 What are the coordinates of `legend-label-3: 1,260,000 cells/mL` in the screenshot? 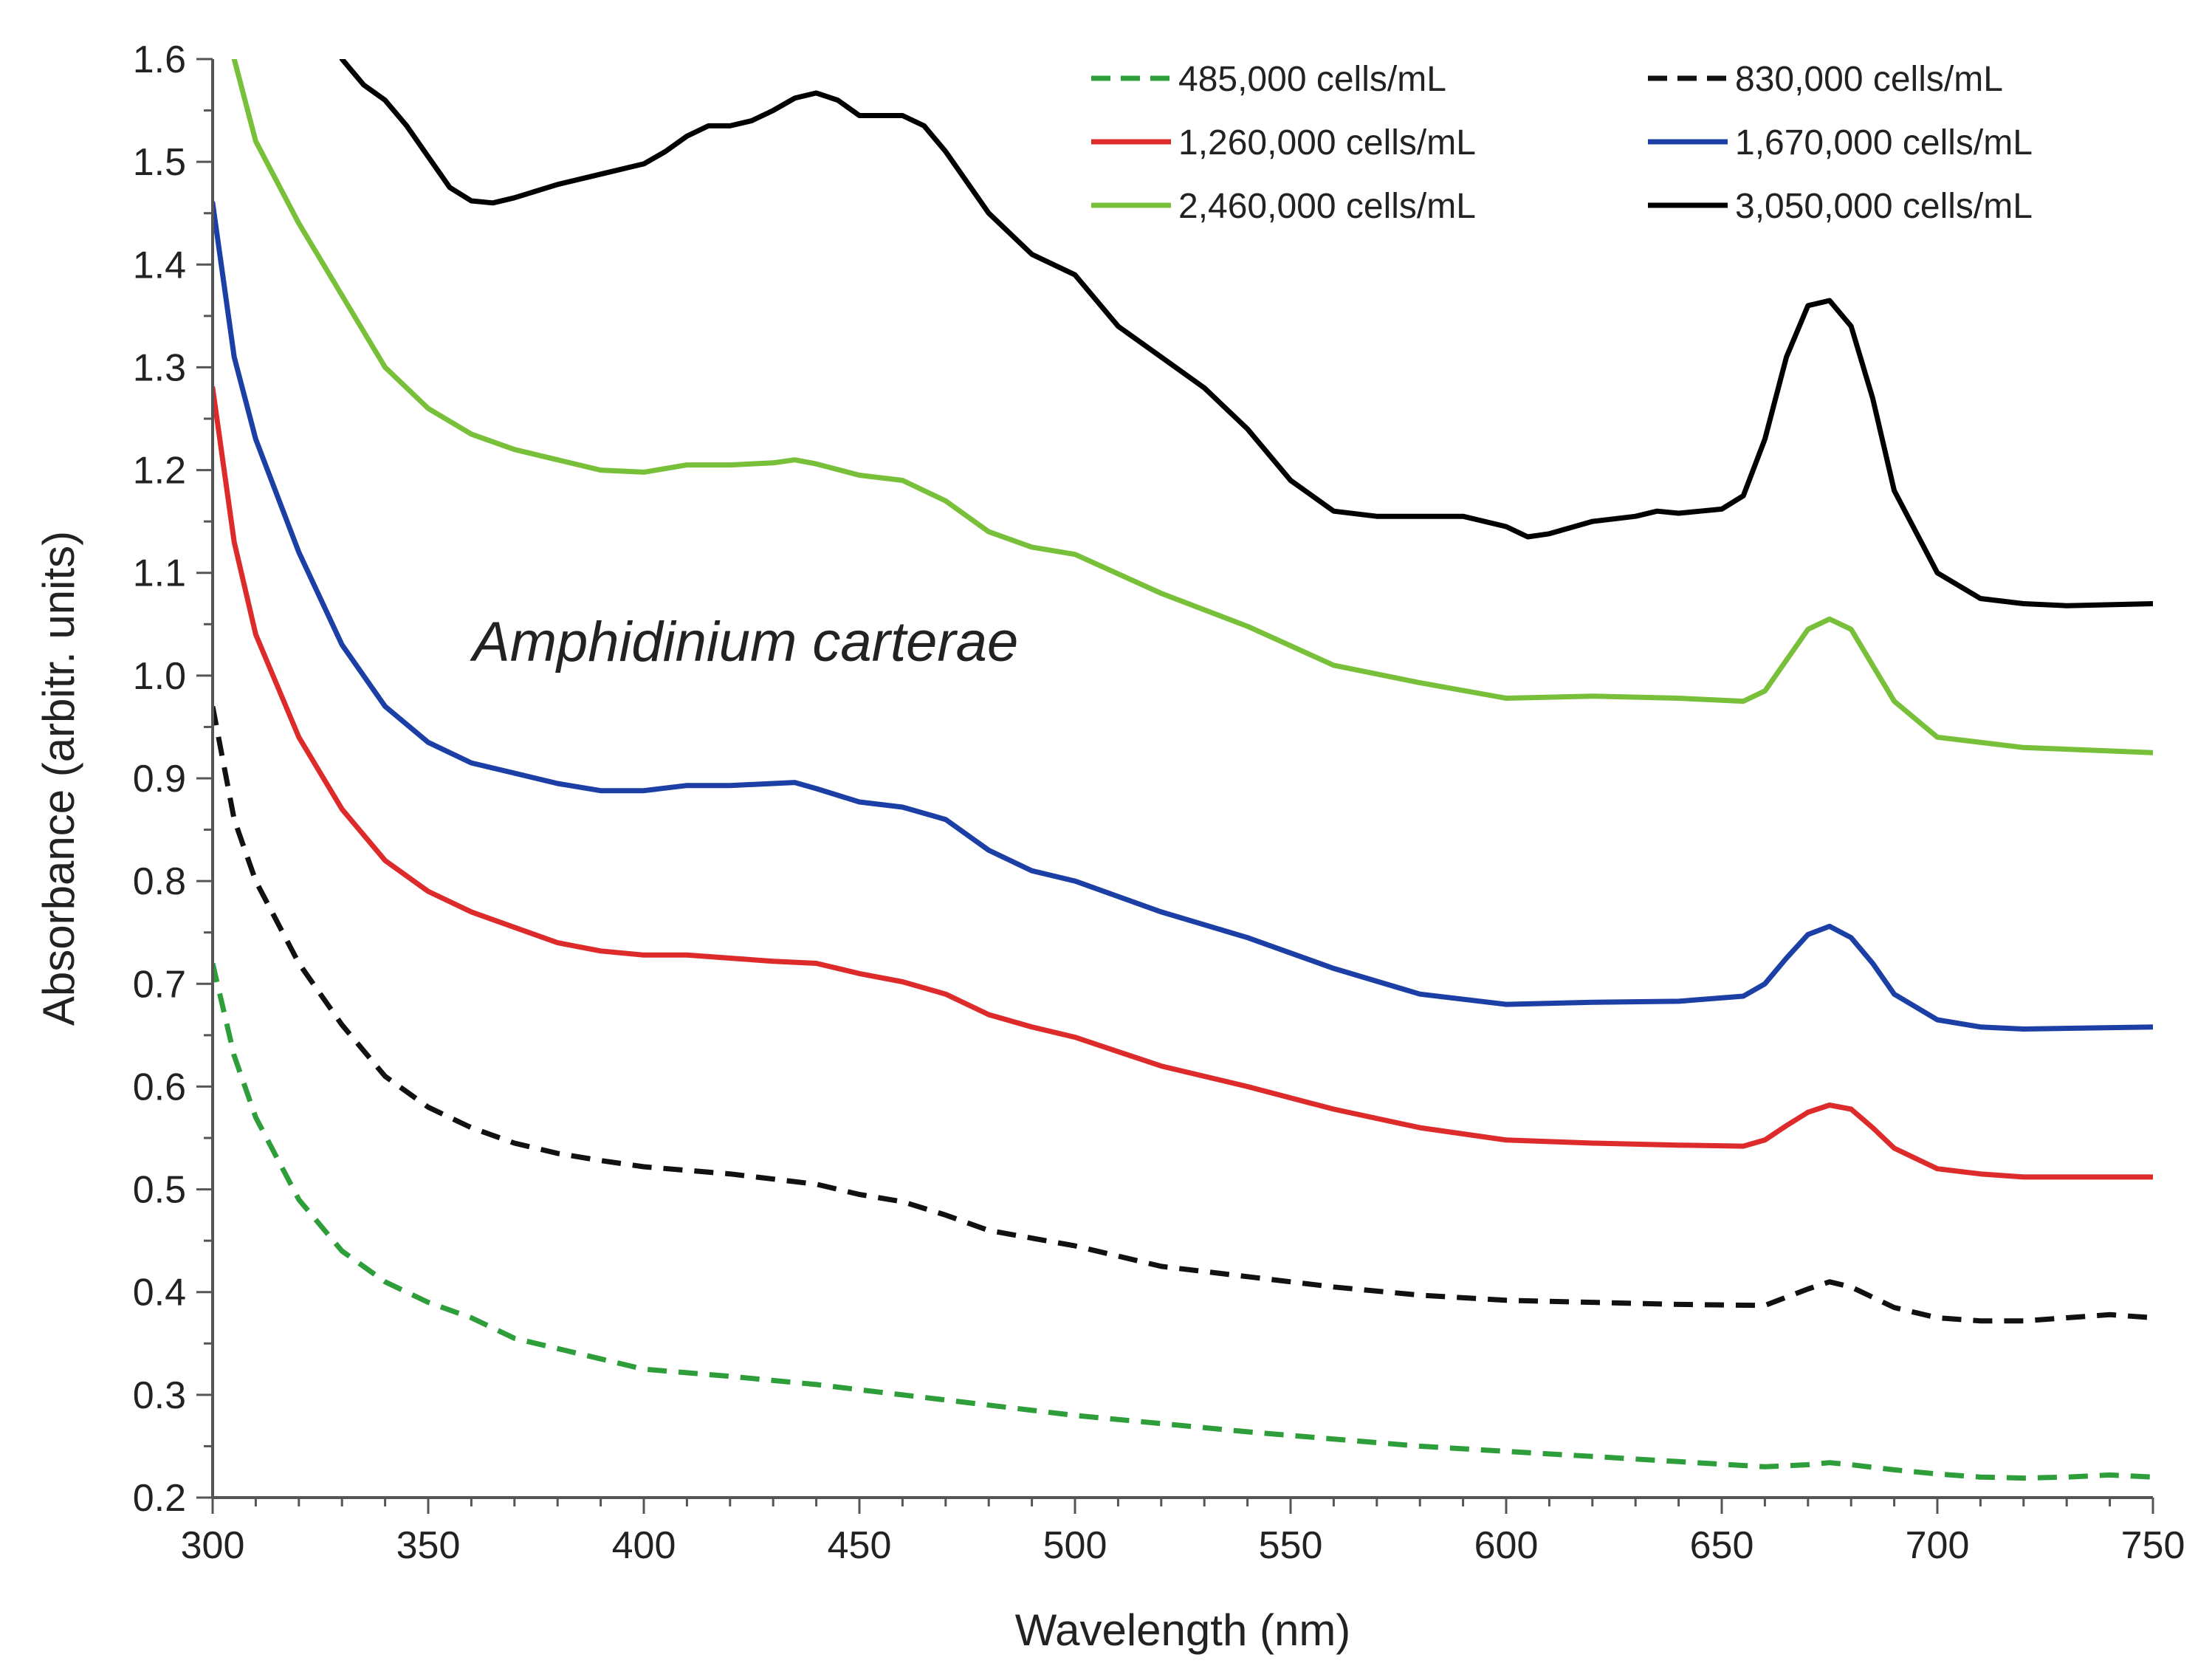 It's located at (1327, 142).